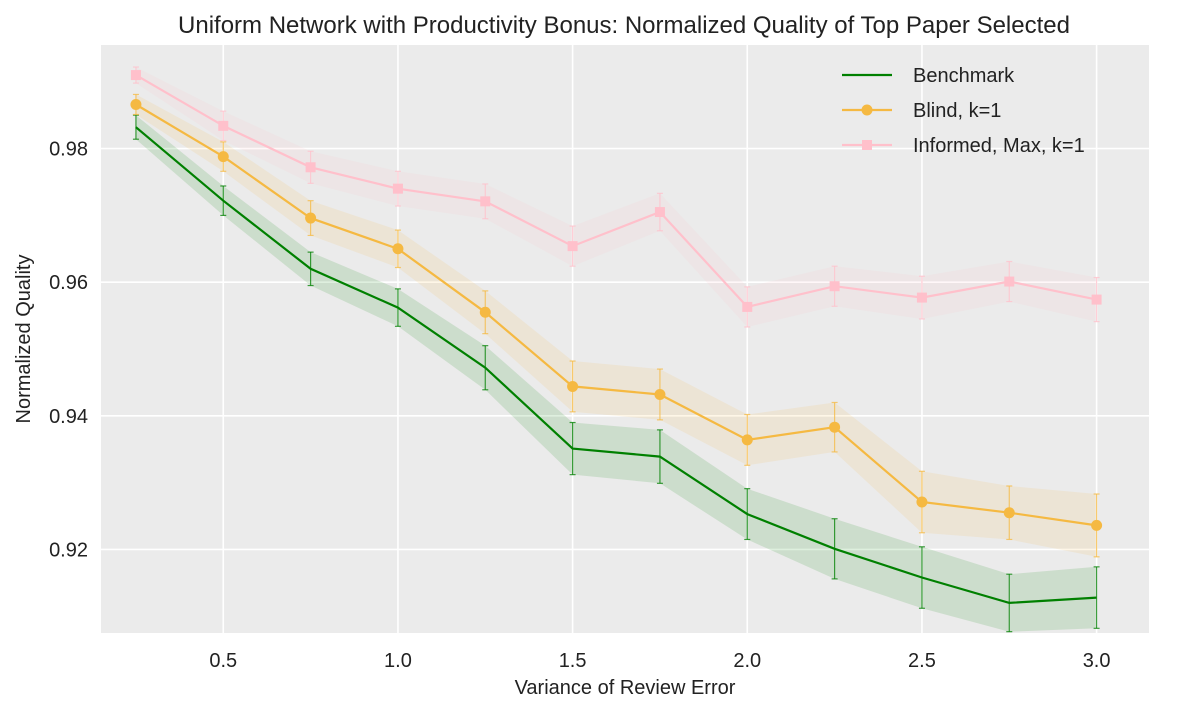  What do you see at coordinates (1097, 661) in the screenshot?
I see `x-tick-label: 3.0` at bounding box center [1097, 661].